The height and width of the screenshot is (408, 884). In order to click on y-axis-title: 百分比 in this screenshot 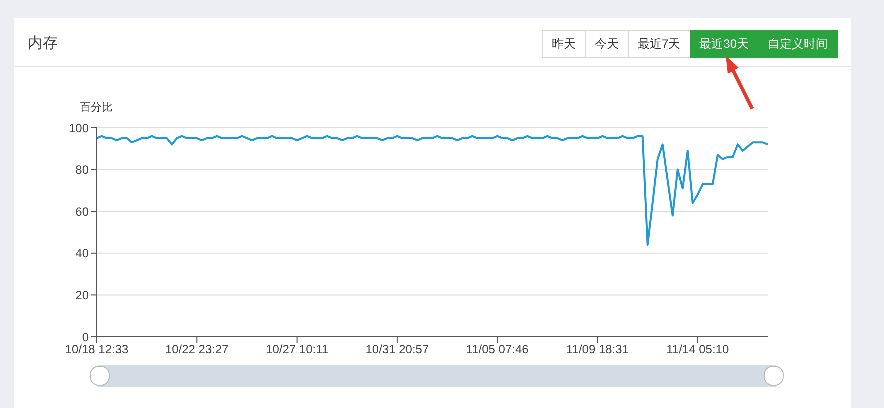, I will do `click(96, 108)`.